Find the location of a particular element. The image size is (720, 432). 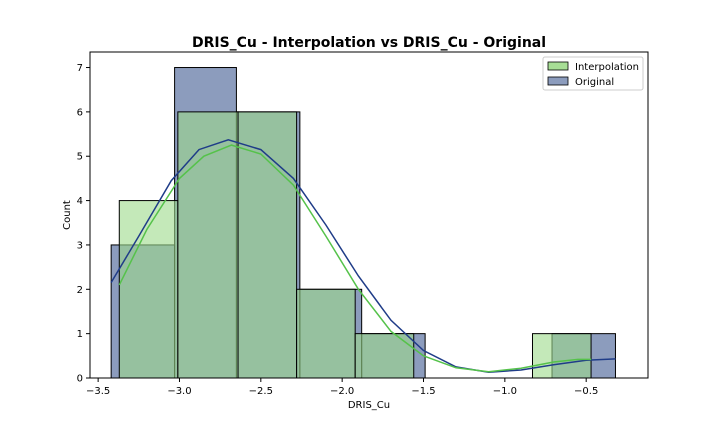

y-axis-label: Count is located at coordinates (67, 215).